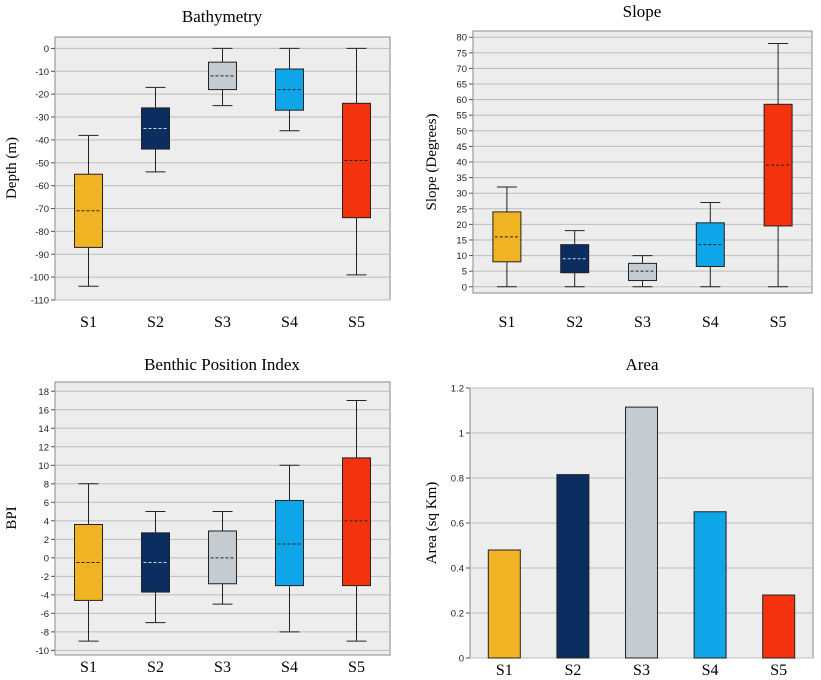  Describe the element at coordinates (12, 517) in the screenshot. I see `y-axis-label-bpi: BPI` at that location.